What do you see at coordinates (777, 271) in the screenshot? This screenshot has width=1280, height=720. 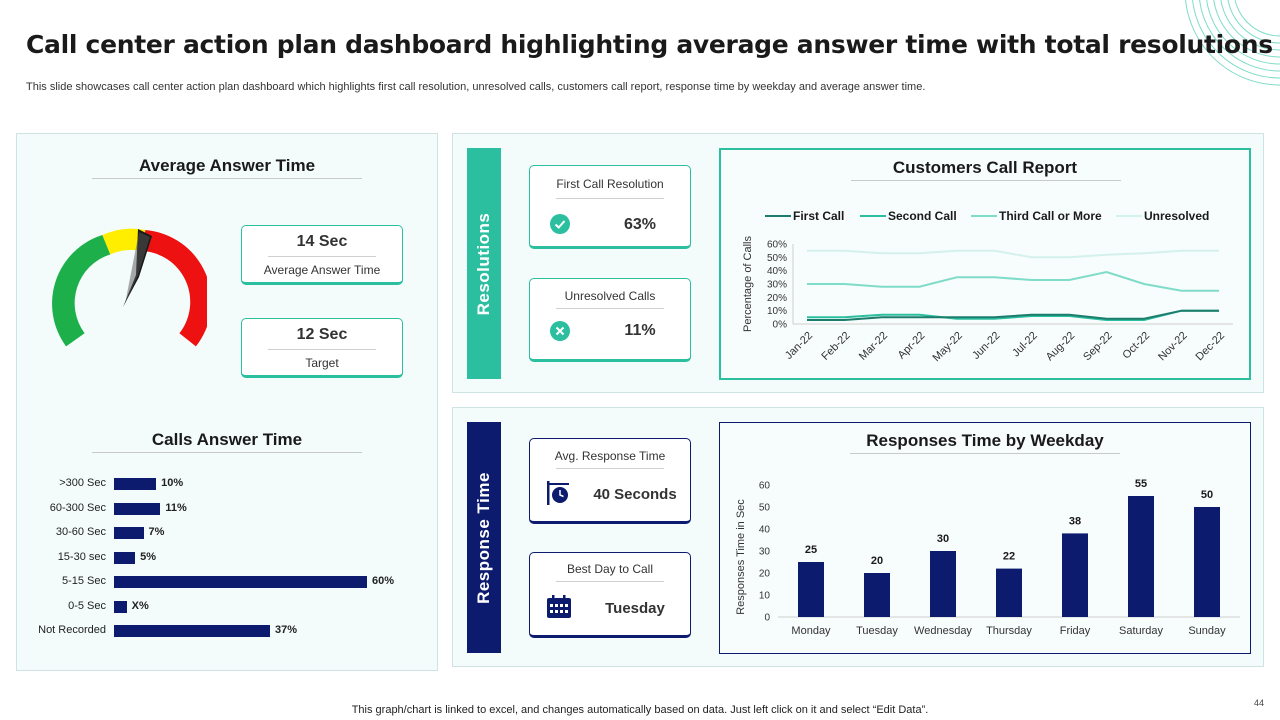 I see `y-tick-label: 40%` at bounding box center [777, 271].